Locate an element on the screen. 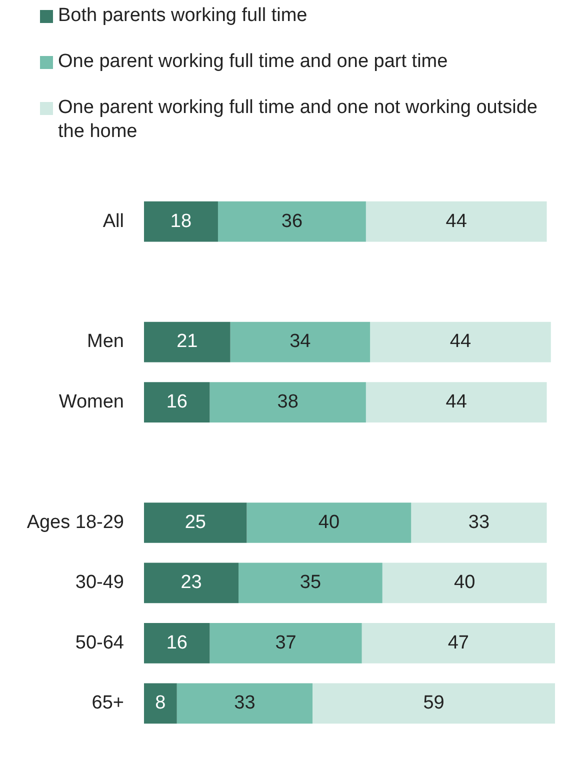  data-label: 34 is located at coordinates (301, 341).